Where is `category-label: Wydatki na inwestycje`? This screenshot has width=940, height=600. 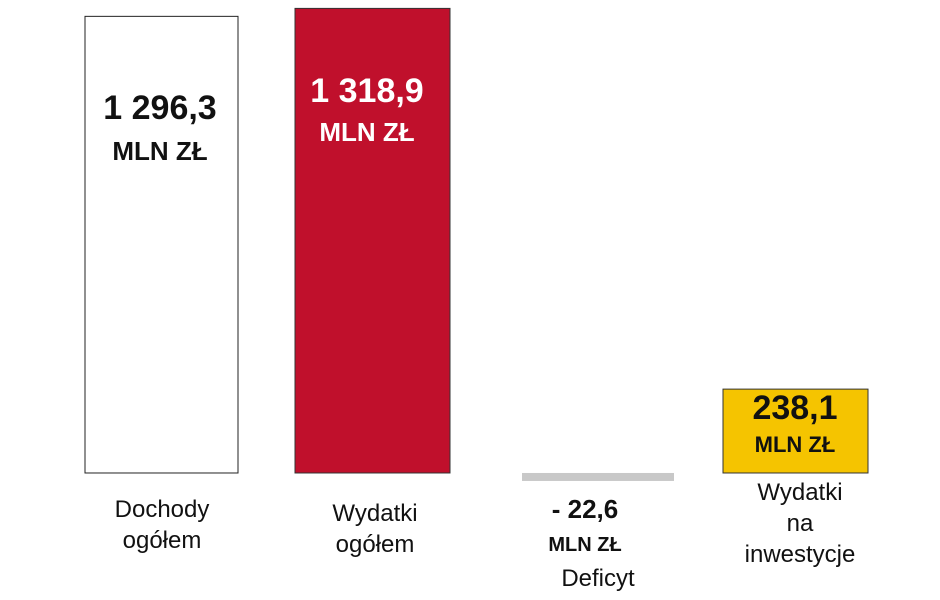 category-label: Wydatki na inwestycje is located at coordinates (800, 524).